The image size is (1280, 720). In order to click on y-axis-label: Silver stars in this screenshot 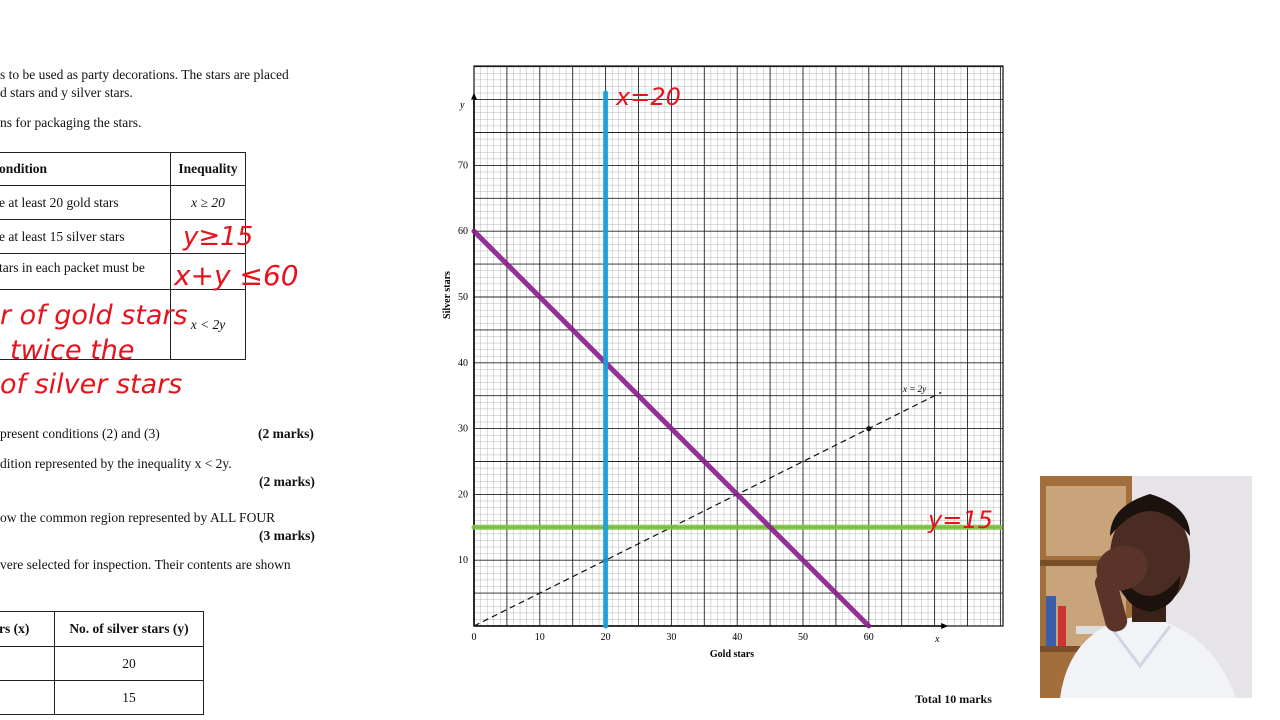, I will do `click(447, 295)`.